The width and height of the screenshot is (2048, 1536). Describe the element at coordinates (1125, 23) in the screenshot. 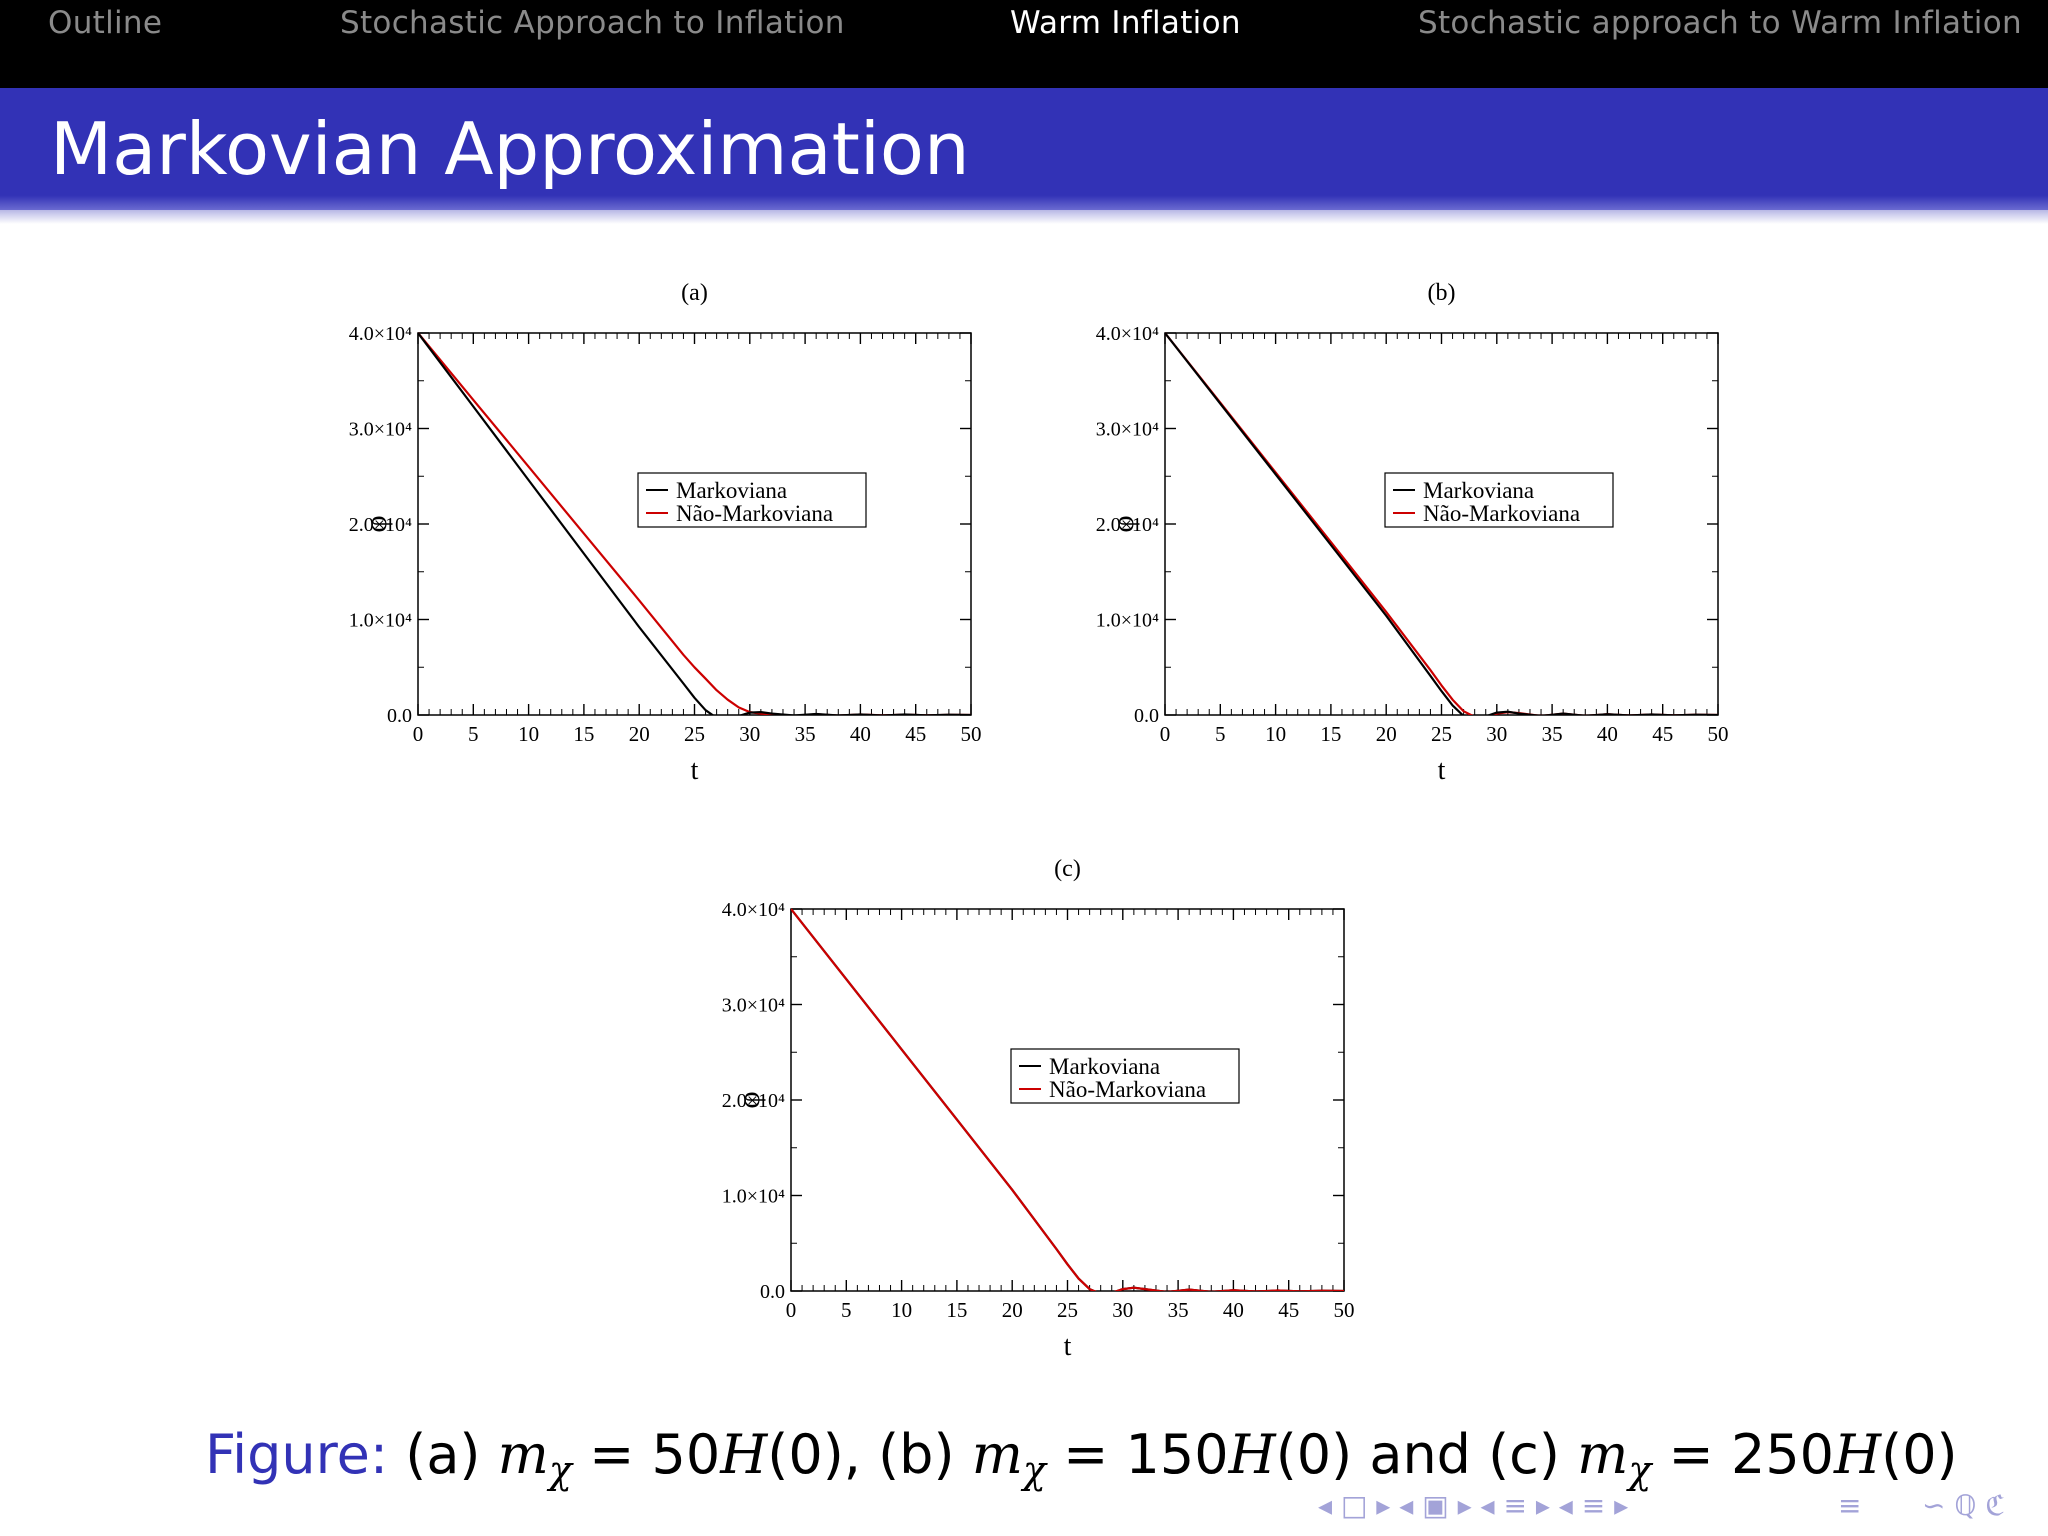

I see `nav-item-warm-inflation: Warm Inflation` at that location.